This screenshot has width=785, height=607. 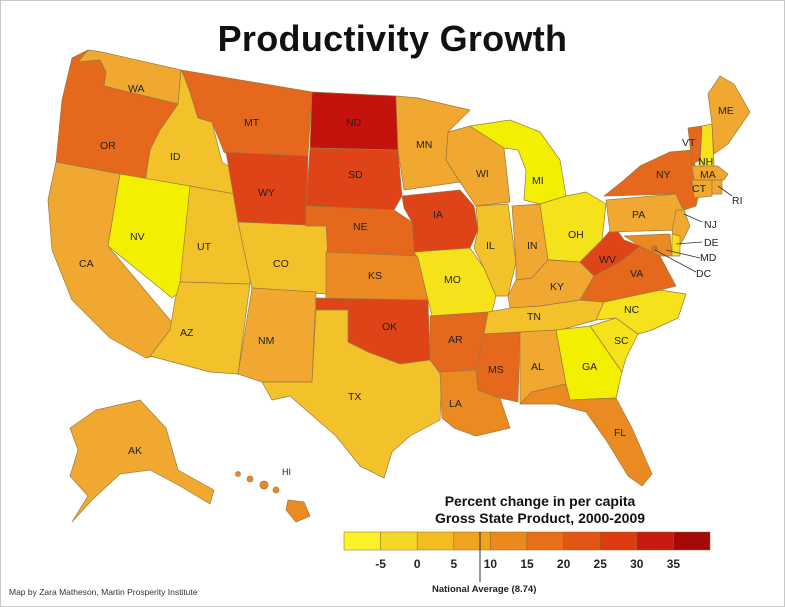 What do you see at coordinates (589, 367) in the screenshot?
I see `label-GA: GA` at bounding box center [589, 367].